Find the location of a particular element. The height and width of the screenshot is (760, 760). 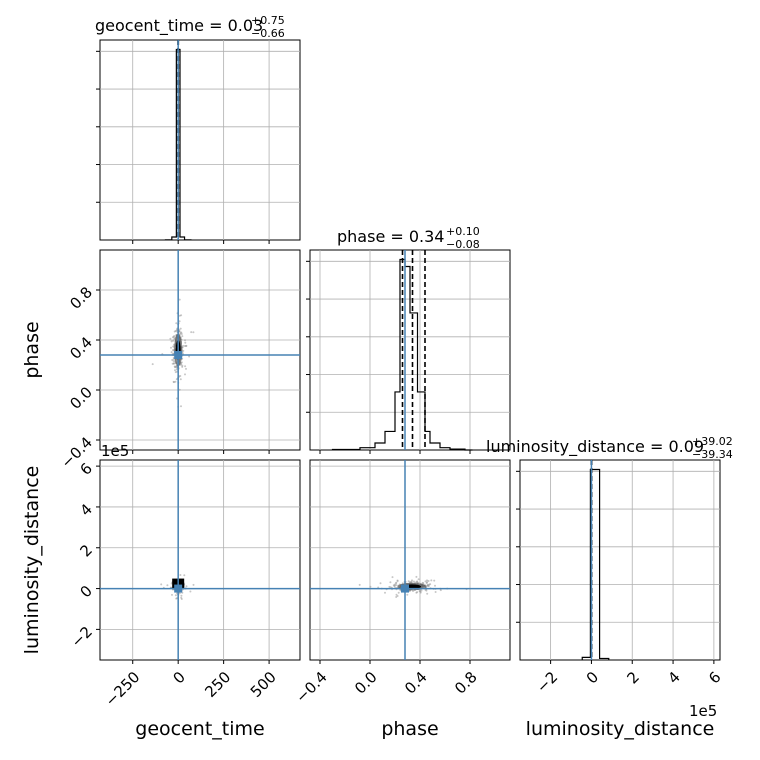

title-luminosity-distance-lower: −39.34 is located at coordinates (712, 454).